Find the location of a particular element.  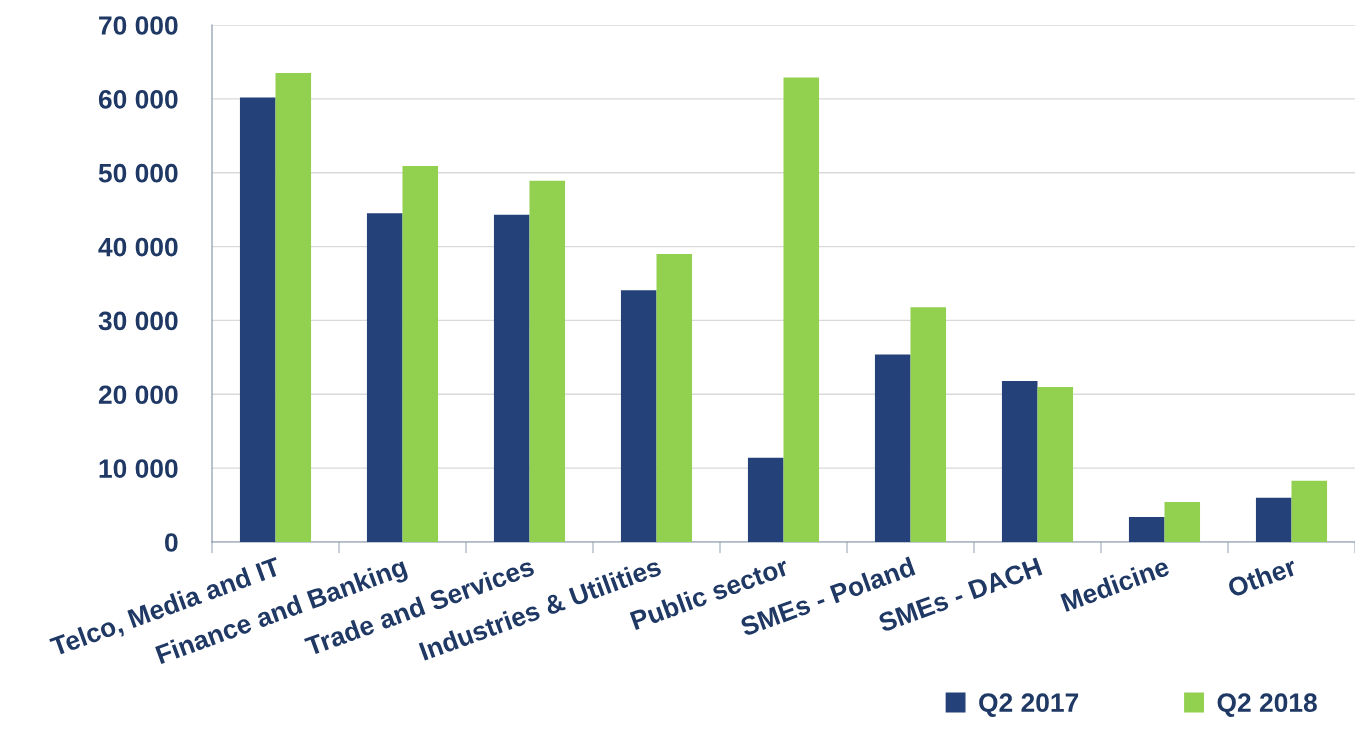

y-tick-label: 30 000 is located at coordinates (138, 321).